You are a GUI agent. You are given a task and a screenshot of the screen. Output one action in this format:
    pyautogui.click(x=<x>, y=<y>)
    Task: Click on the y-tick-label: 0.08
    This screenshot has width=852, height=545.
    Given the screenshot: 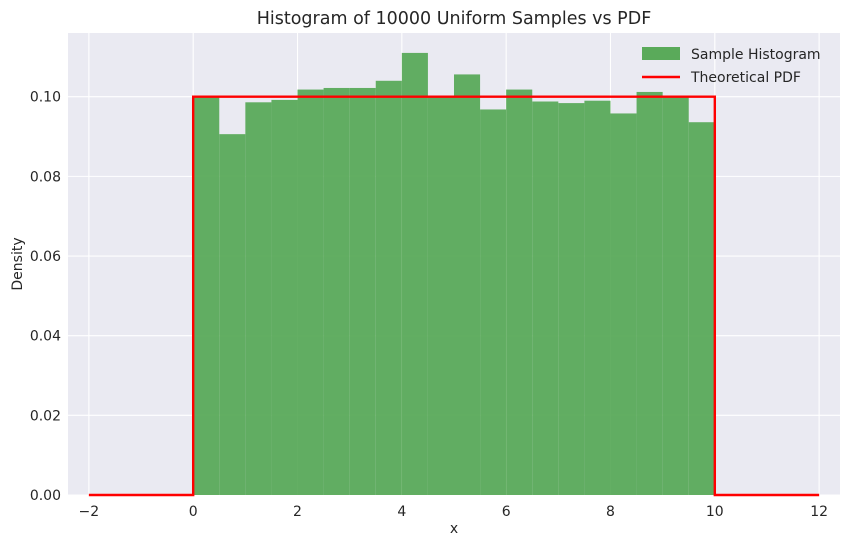 What is the action you would take?
    pyautogui.click(x=45, y=177)
    